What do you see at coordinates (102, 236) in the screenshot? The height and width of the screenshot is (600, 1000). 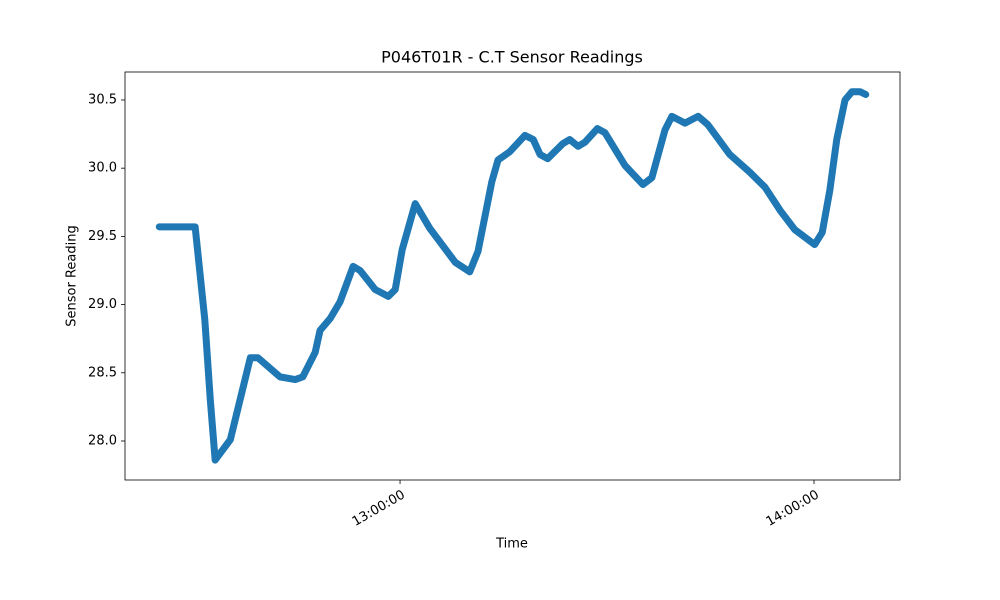 I see `y-tick-label: 29.5` at bounding box center [102, 236].